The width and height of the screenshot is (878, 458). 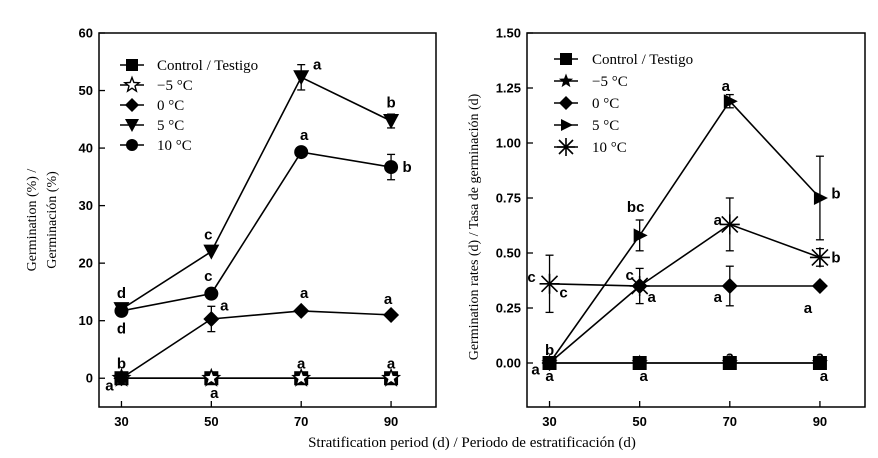 What do you see at coordinates (508, 308) in the screenshot?
I see `y-tick-label: 0.25` at bounding box center [508, 308].